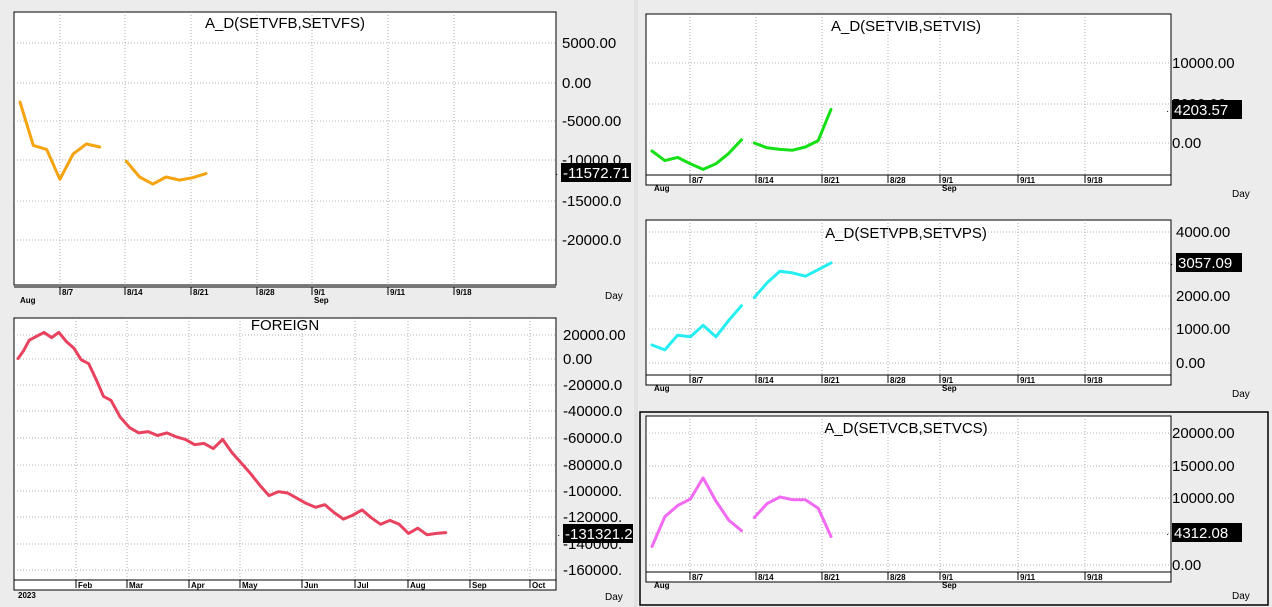 The height and width of the screenshot is (607, 1272). Describe the element at coordinates (591, 121) in the screenshot. I see `y-tick-label: -5000.00` at that location.